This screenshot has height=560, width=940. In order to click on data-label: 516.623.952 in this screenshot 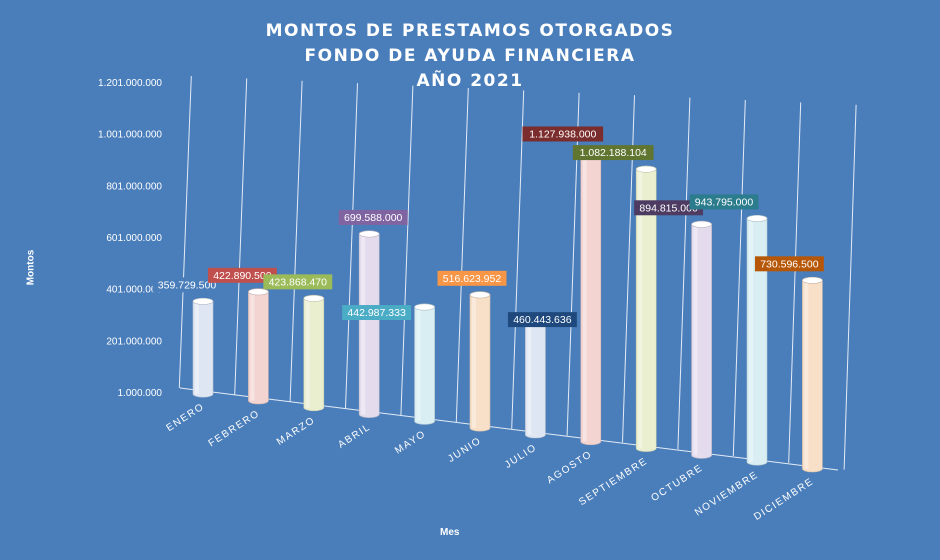, I will do `click(472, 278)`.